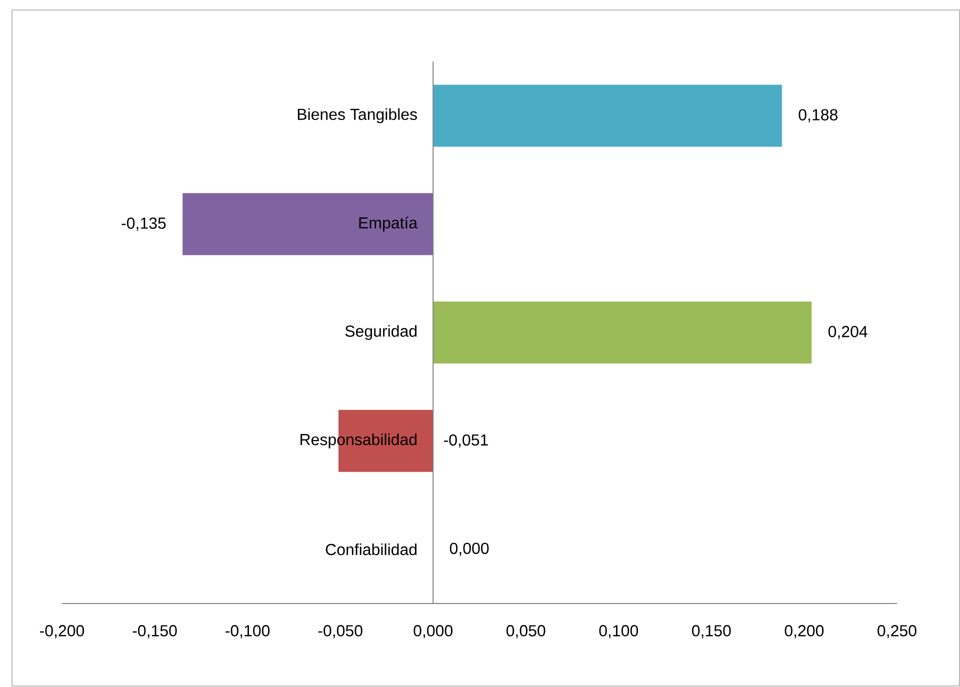 The image size is (960, 687). I want to click on data-label: 0,188, so click(818, 115).